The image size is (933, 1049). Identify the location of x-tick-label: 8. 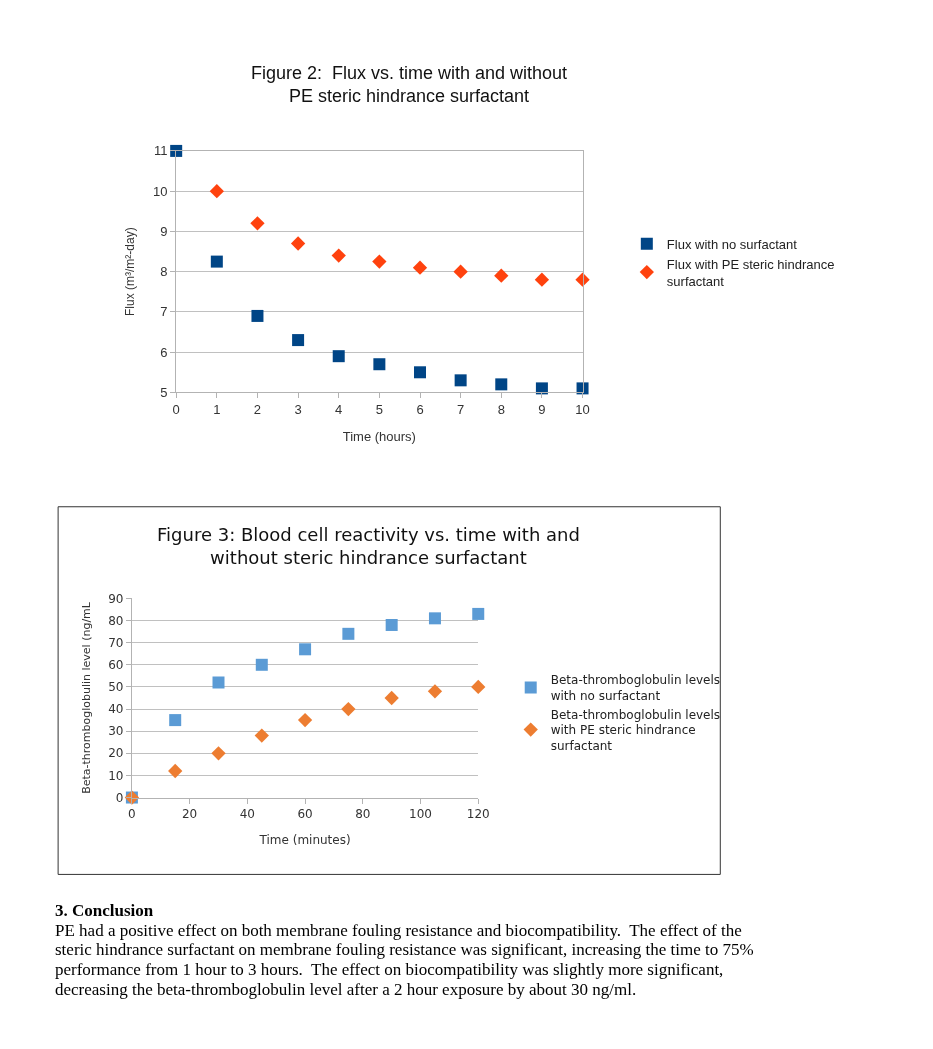
(501, 410).